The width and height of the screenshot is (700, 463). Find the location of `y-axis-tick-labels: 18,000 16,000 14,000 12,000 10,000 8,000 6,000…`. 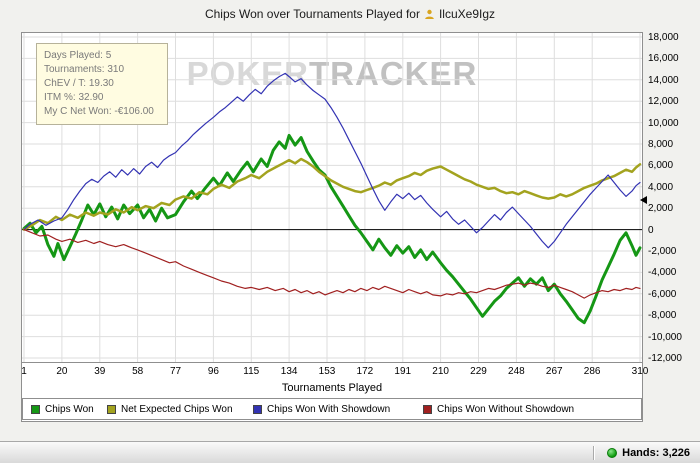

y-axis-tick-labels: 18,000 16,000 14,000 12,000 10,000 8,000 6,000… is located at coordinates (670, 198).